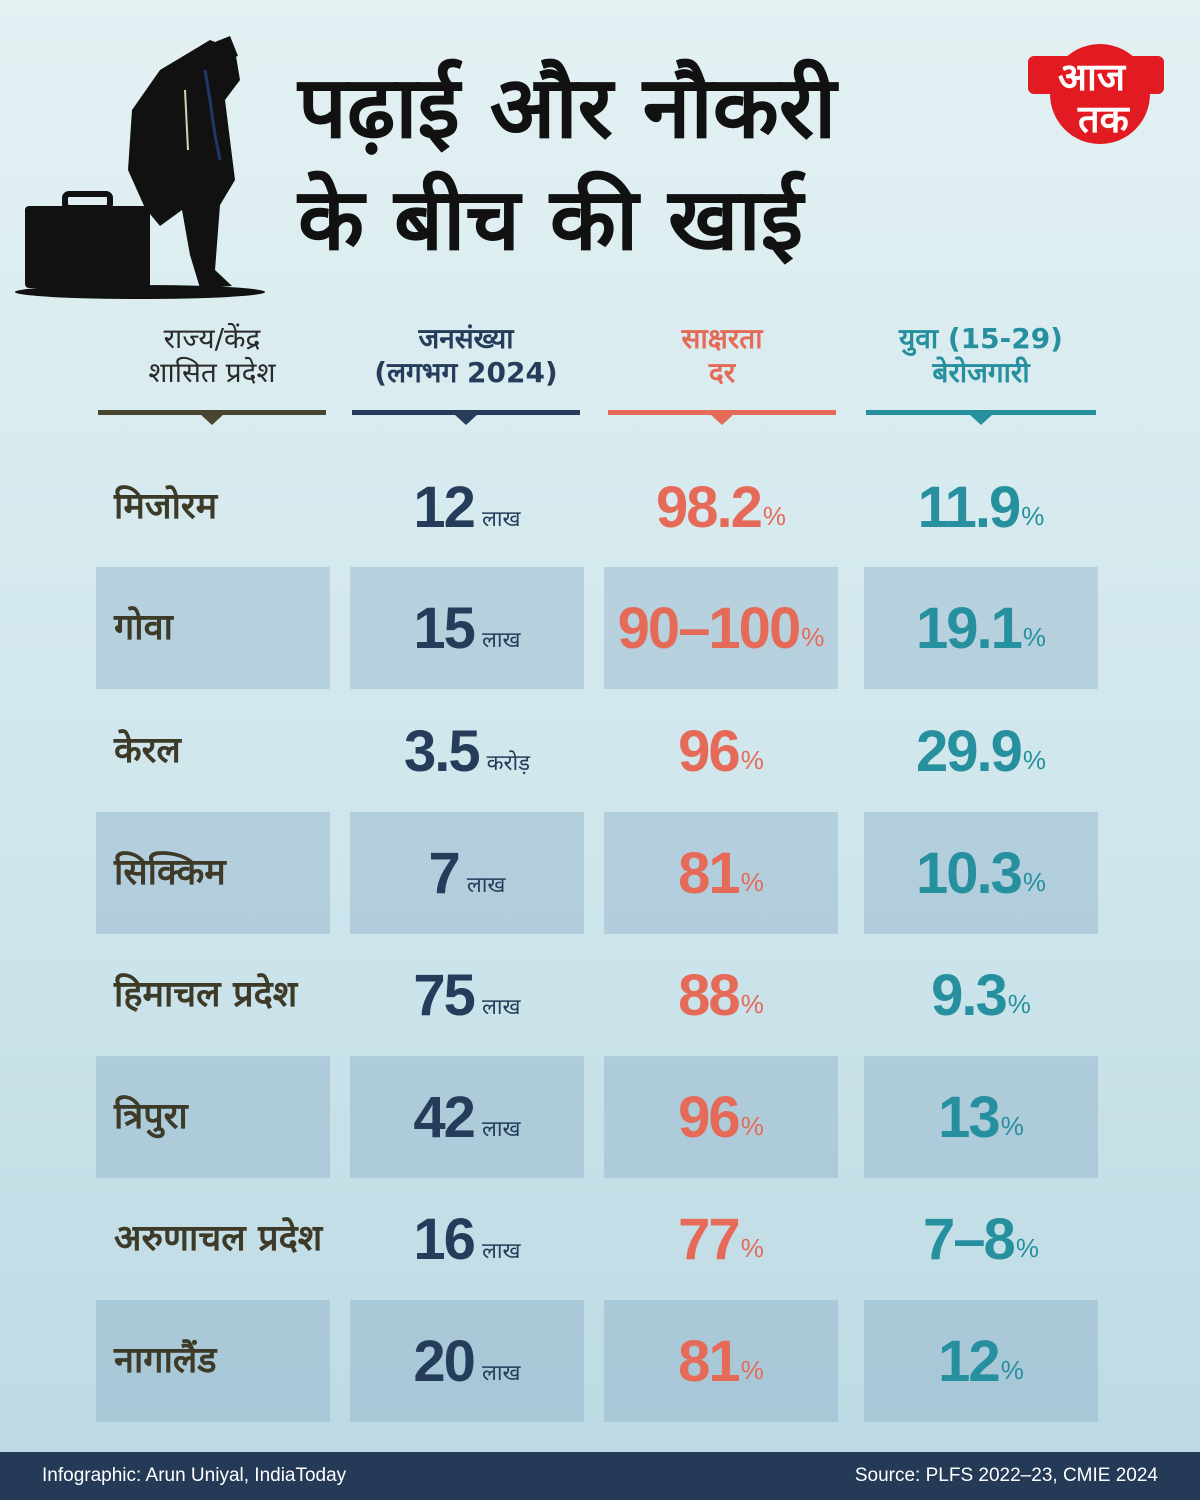 Image resolution: width=1200 pixels, height=1500 pixels. What do you see at coordinates (444, 1361) in the screenshot?
I see `population-value: 20` at bounding box center [444, 1361].